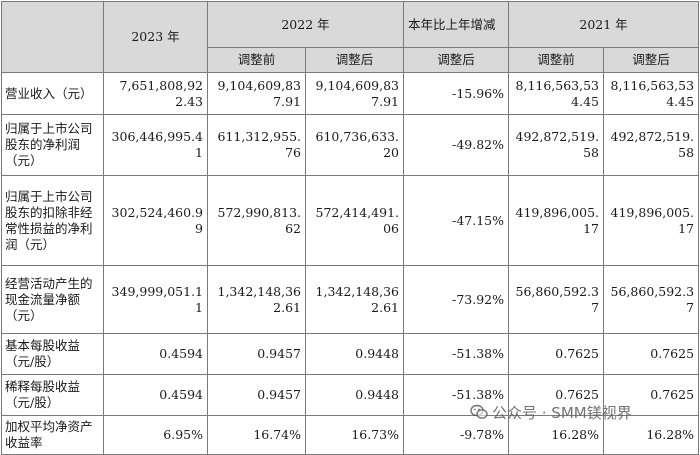  What do you see at coordinates (651, 145) in the screenshot?
I see `cell-2021-after: 492,872,519.58` at bounding box center [651, 145].